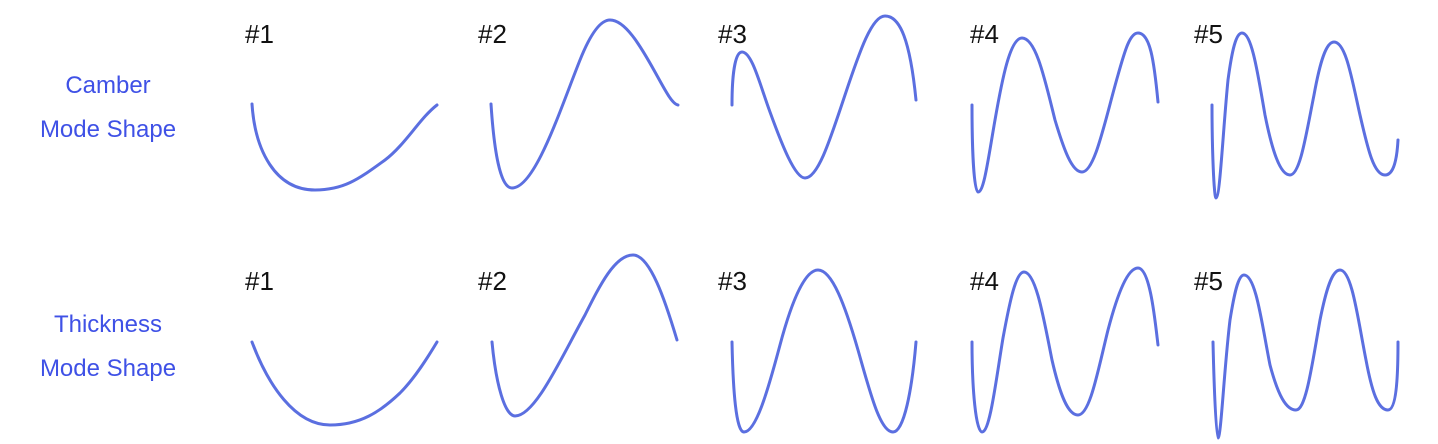 The image size is (1438, 444). What do you see at coordinates (108, 129) in the screenshot?
I see `camber-label-line2: Mode Shape` at bounding box center [108, 129].